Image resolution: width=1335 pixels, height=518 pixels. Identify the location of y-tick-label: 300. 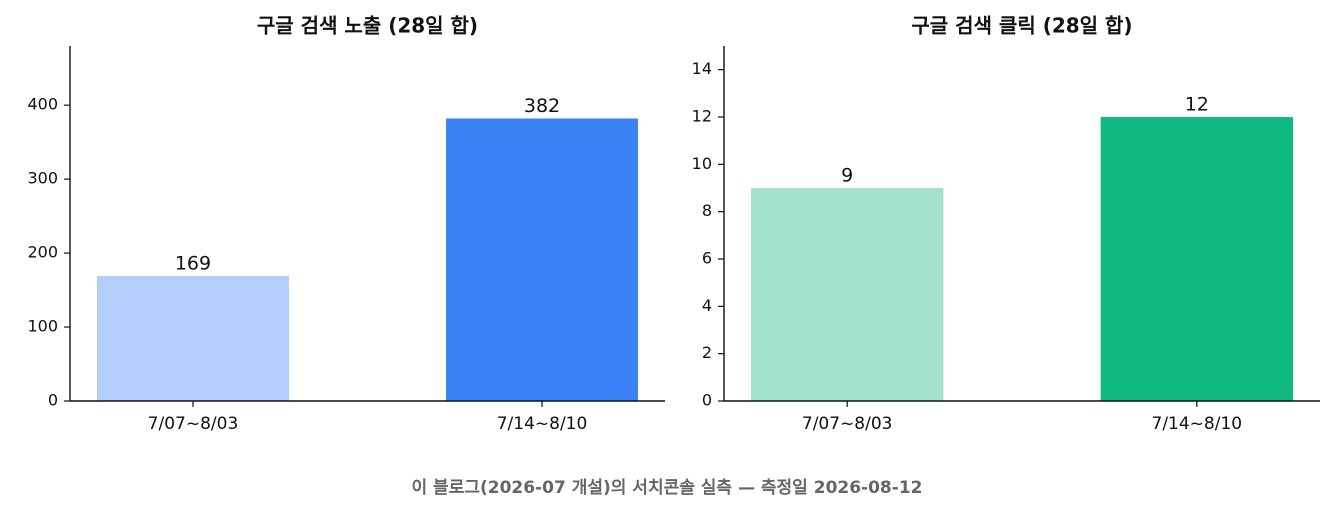
(42, 178).